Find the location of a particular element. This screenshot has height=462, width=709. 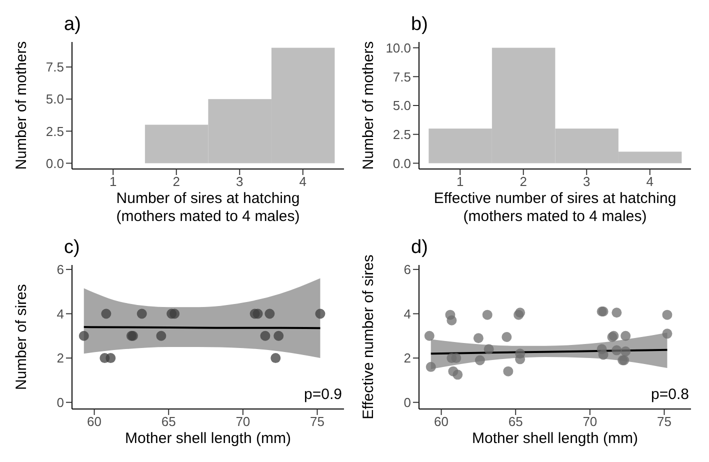

chart-title: d) is located at coordinates (419, 248).